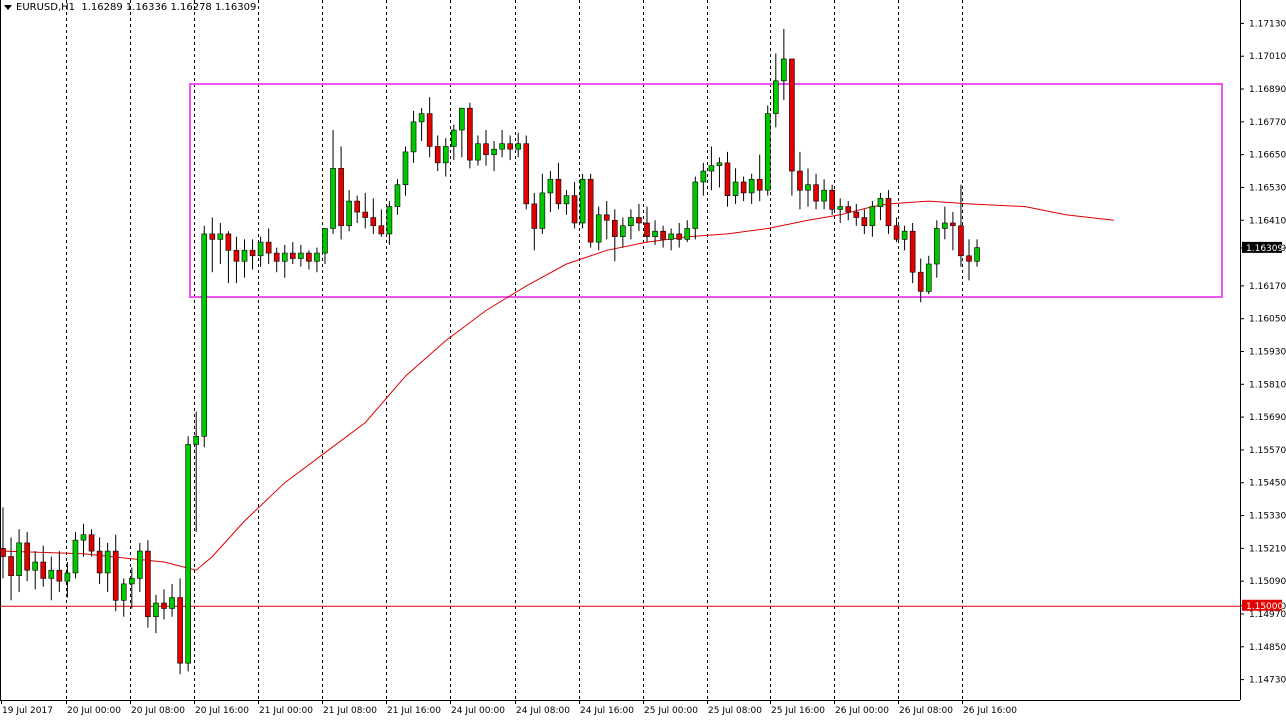 The width and height of the screenshot is (1286, 725). I want to click on x-tick-label: 24 Jul 08:00, so click(543, 711).